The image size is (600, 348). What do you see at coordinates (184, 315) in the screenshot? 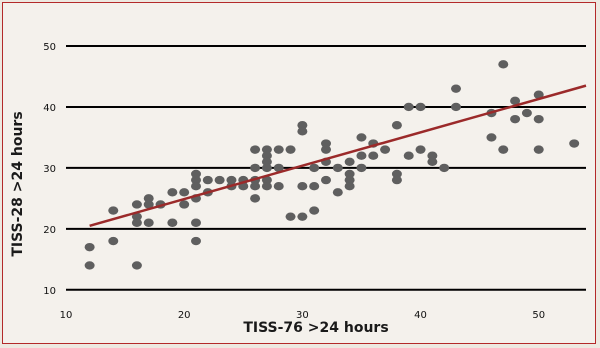
I see `x-tick-label: 20` at bounding box center [184, 315].